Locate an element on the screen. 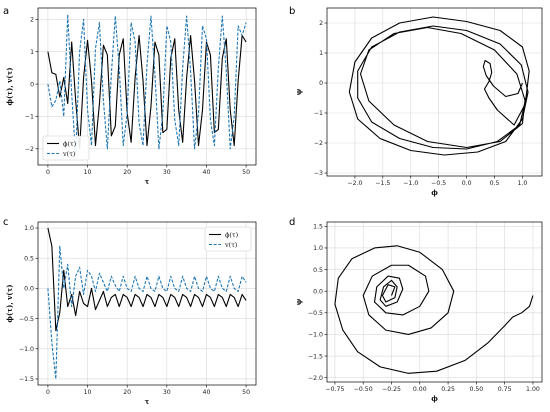 The width and height of the screenshot is (550, 412). x-tick-label: −0.25 is located at coordinates (391, 389).